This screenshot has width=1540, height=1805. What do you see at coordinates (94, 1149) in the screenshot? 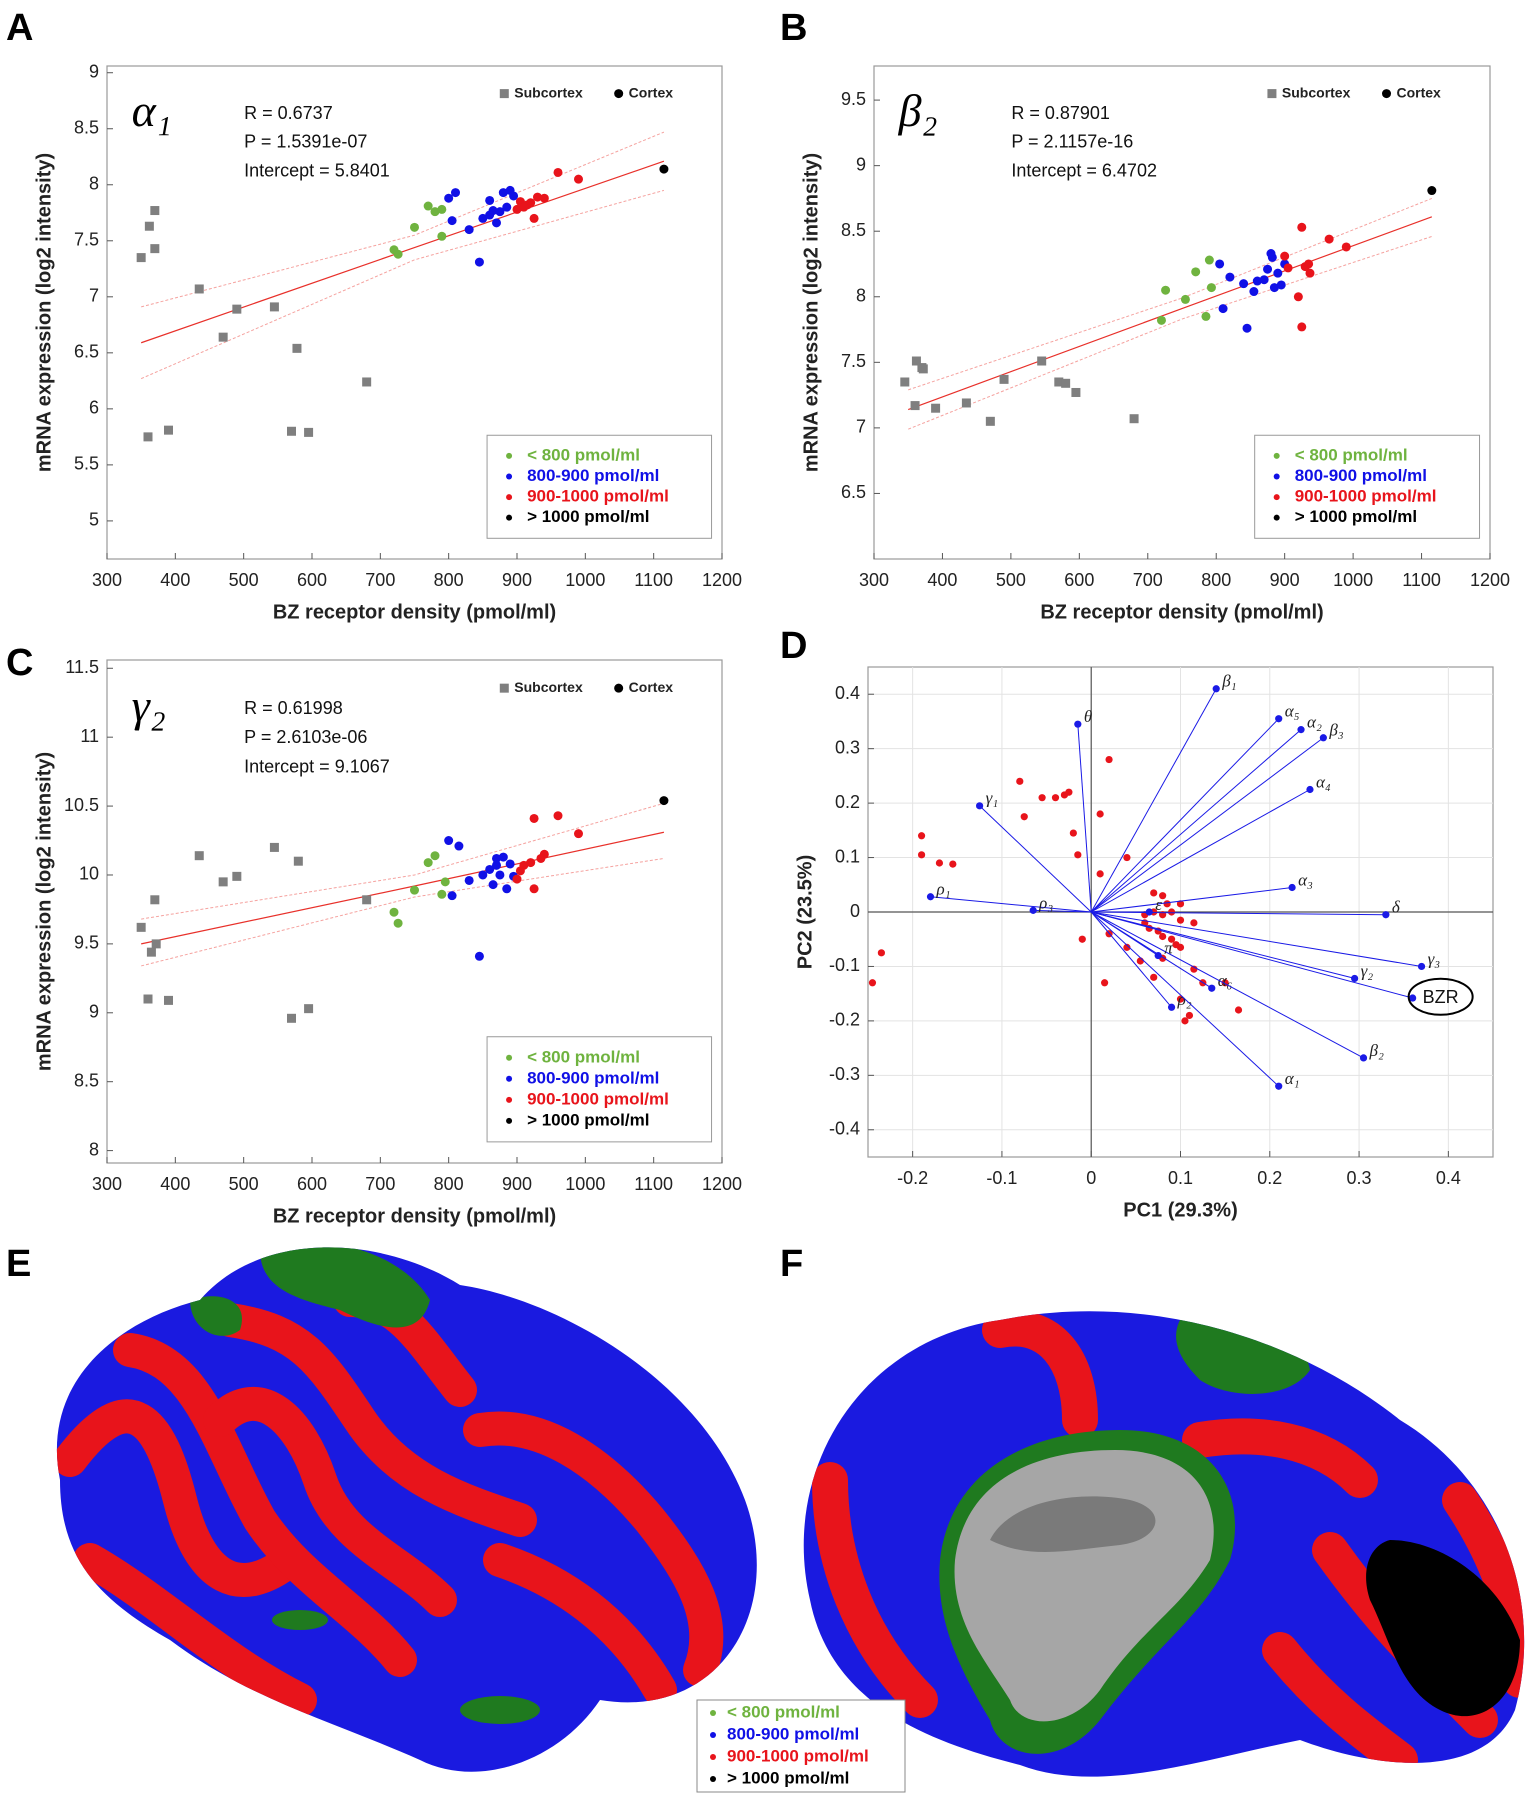
I see `y-tick-label: 8` at bounding box center [94, 1149].